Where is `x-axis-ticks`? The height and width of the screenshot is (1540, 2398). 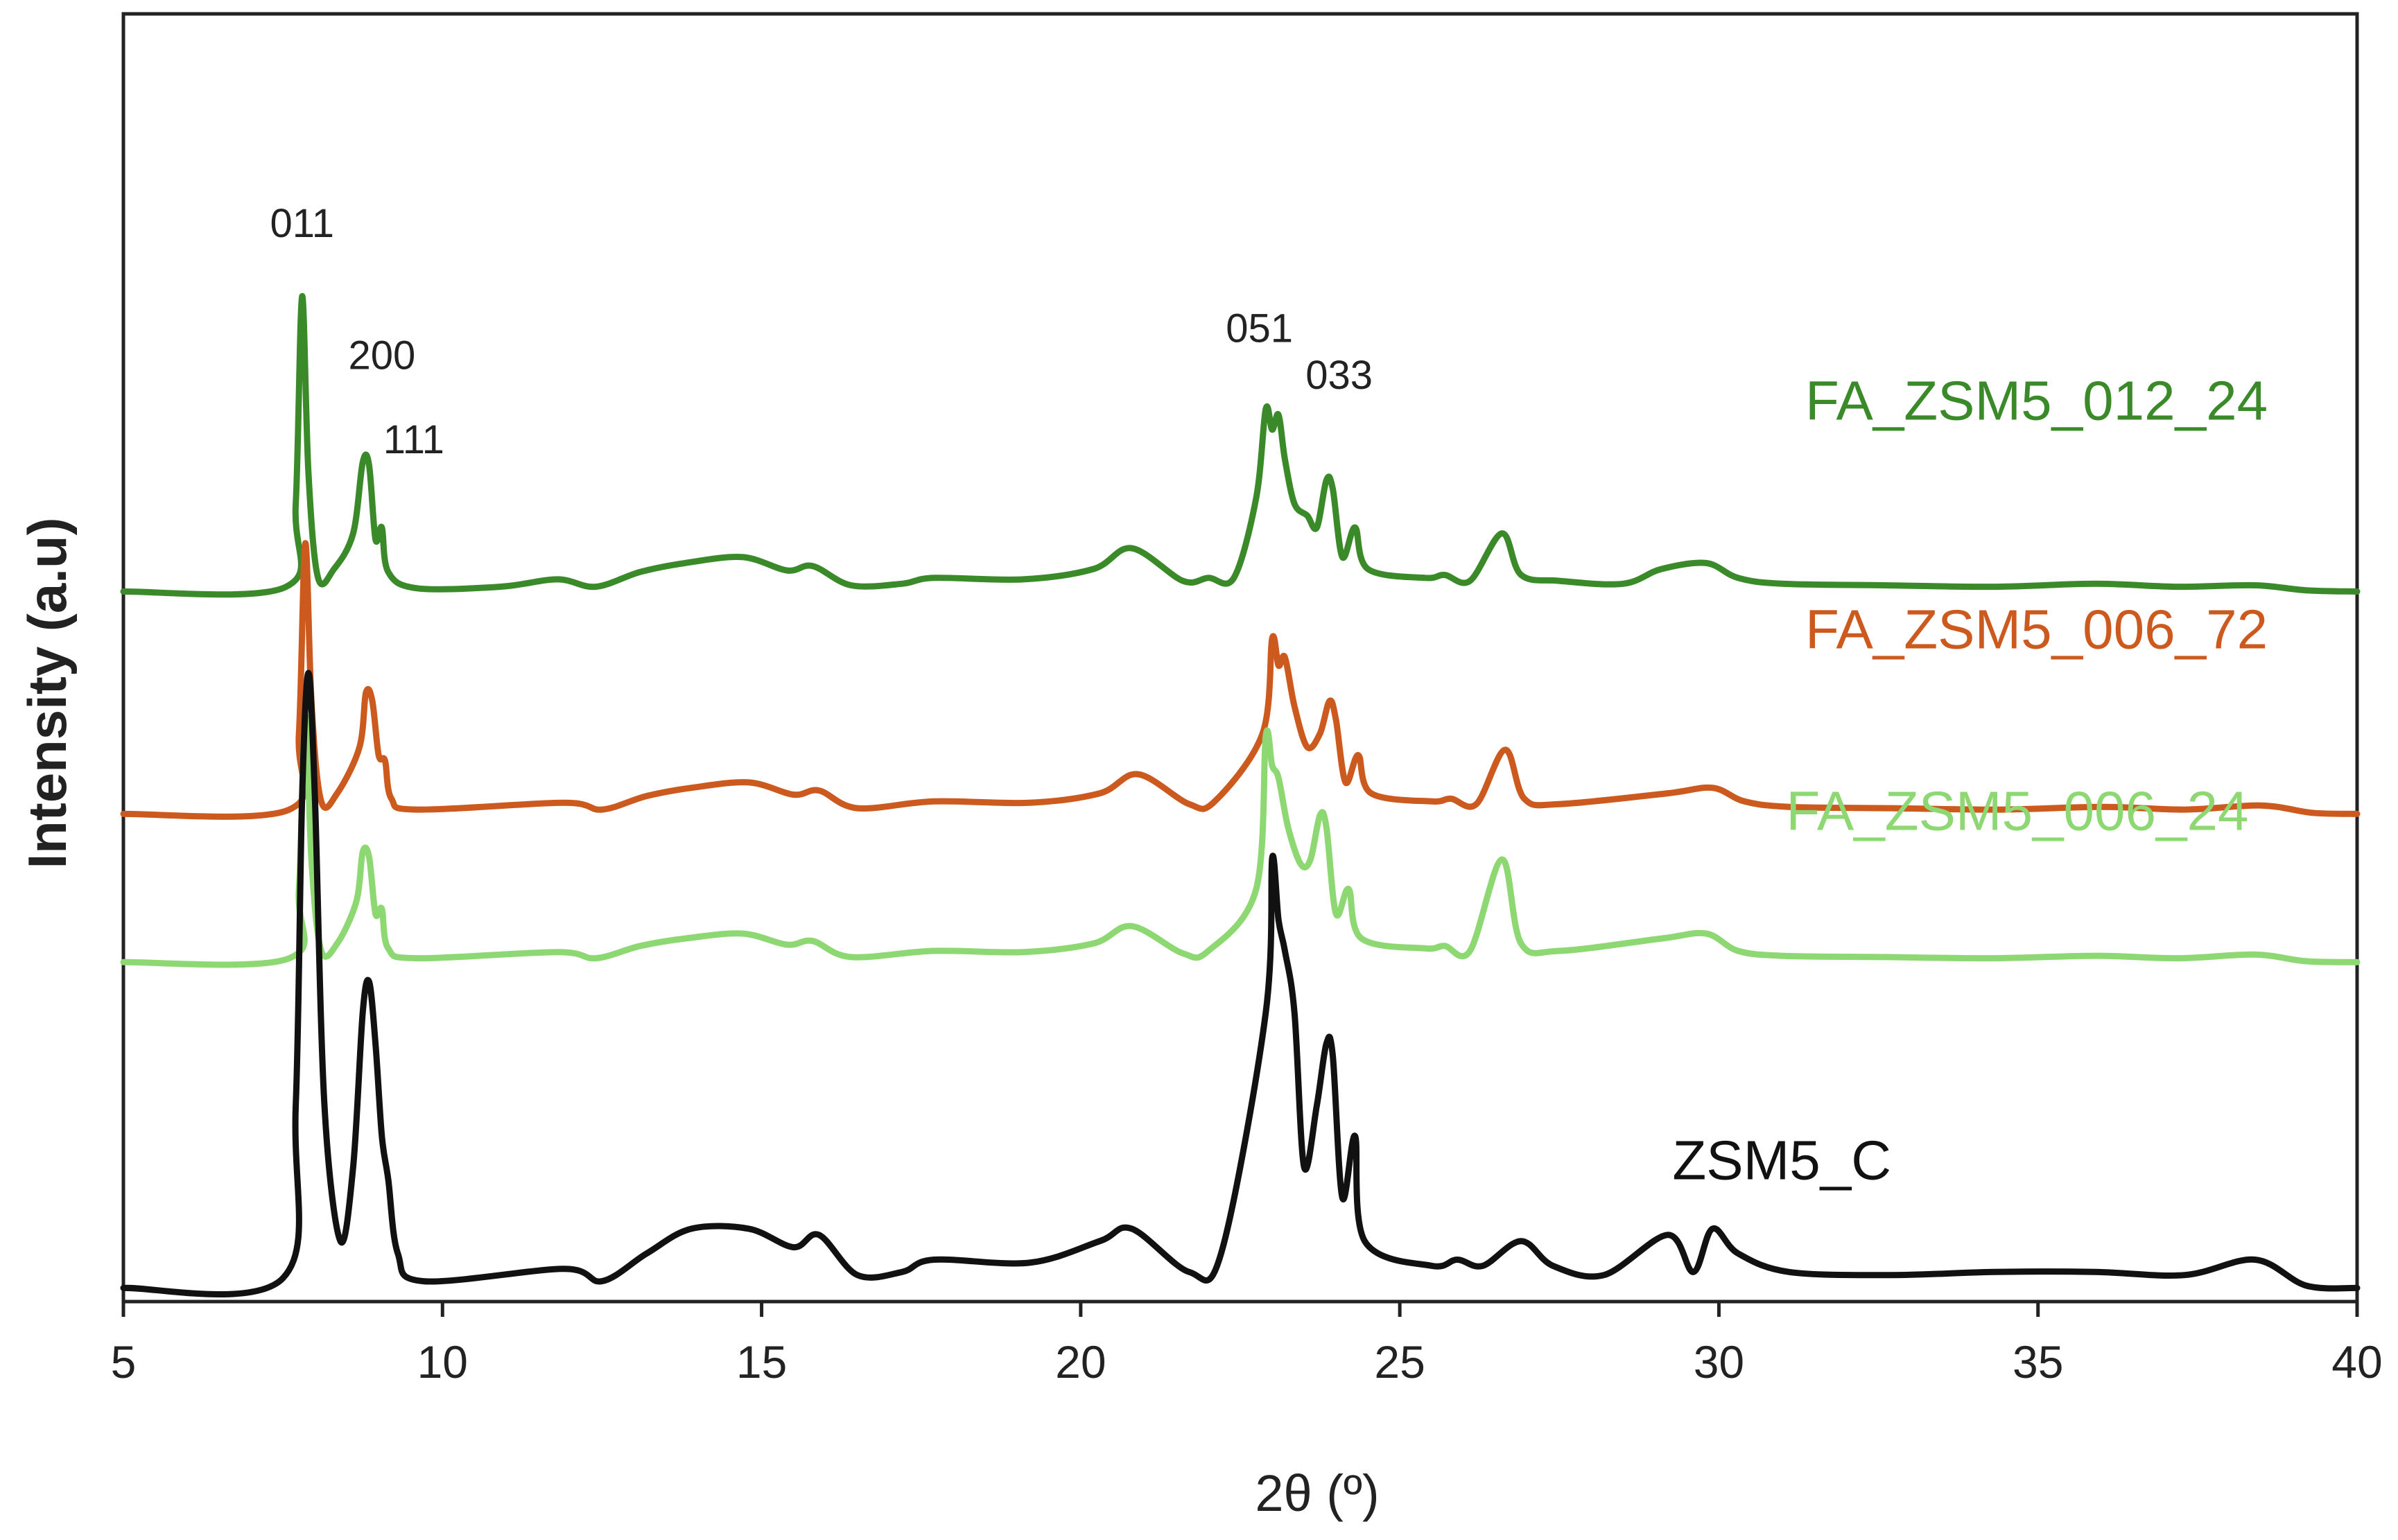 x-axis-ticks is located at coordinates (1240, 1309).